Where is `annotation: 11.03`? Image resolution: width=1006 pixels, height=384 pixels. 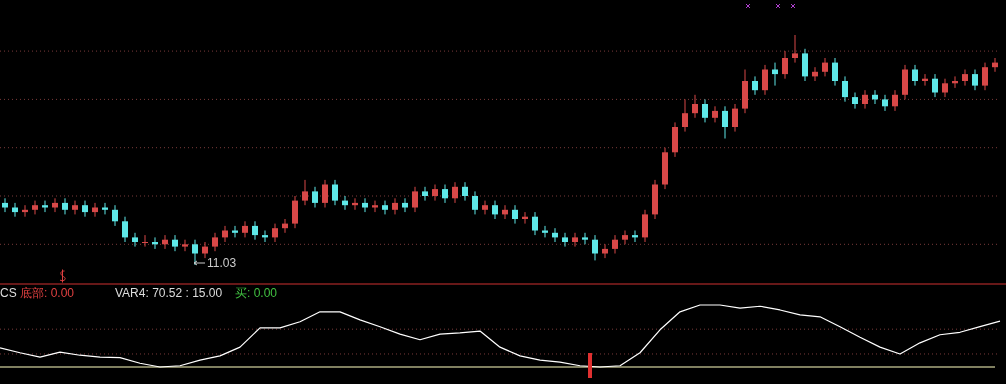
annotation: 11.03 is located at coordinates (222, 263).